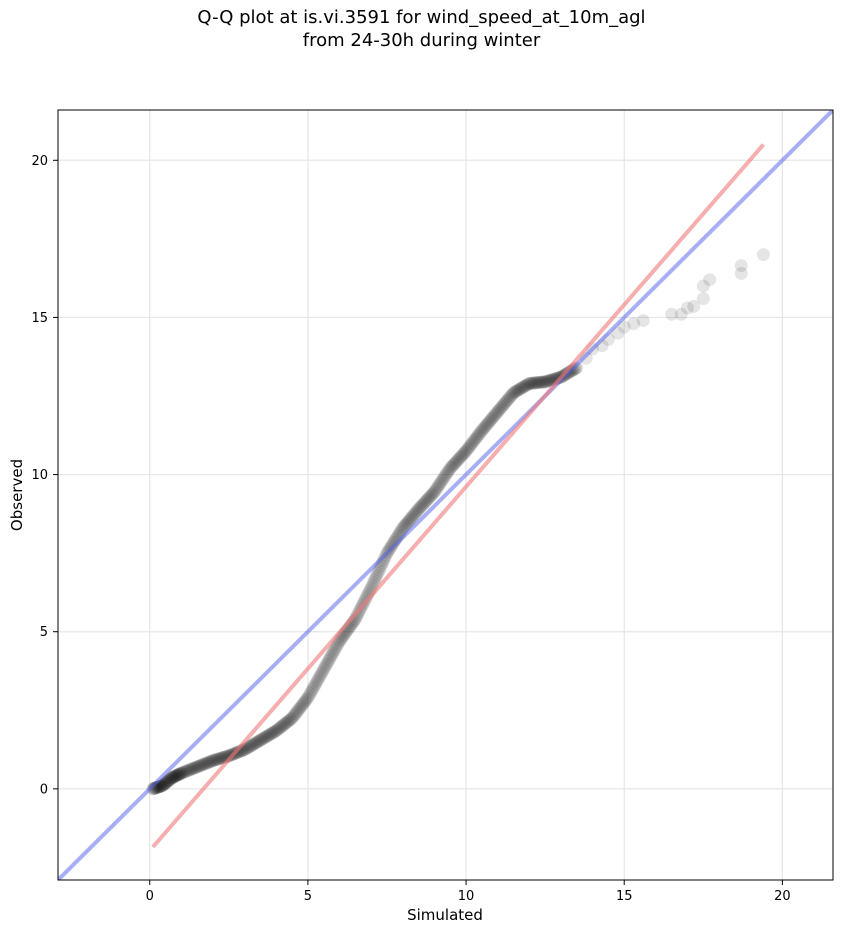 This screenshot has height=934, width=843. Describe the element at coordinates (44, 632) in the screenshot. I see `y-tick-label: 5` at that location.